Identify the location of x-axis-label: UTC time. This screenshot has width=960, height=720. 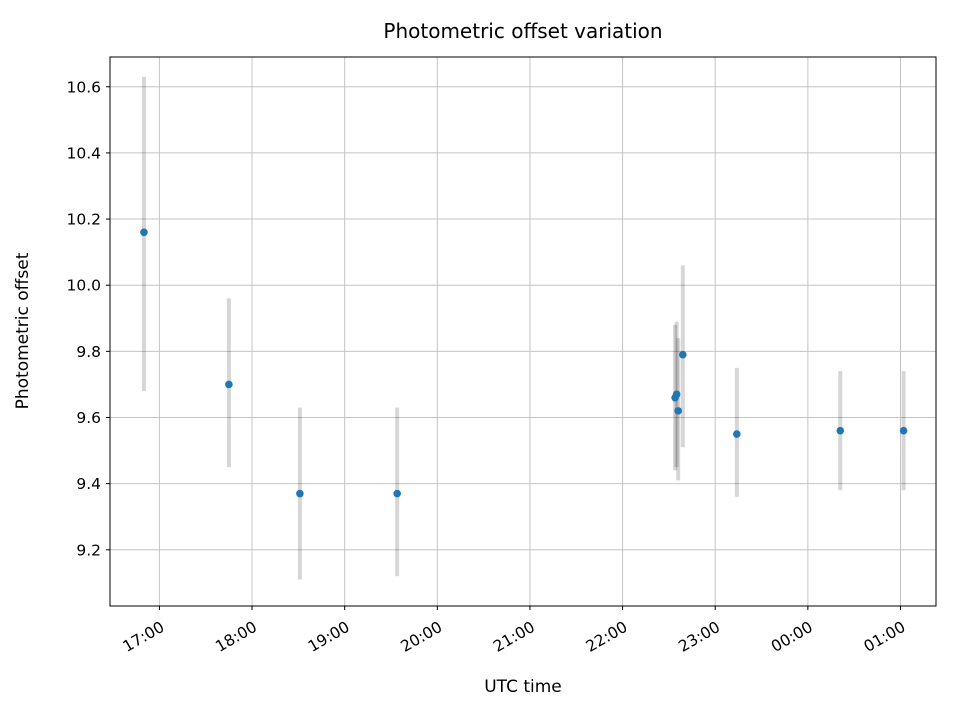
(523, 687).